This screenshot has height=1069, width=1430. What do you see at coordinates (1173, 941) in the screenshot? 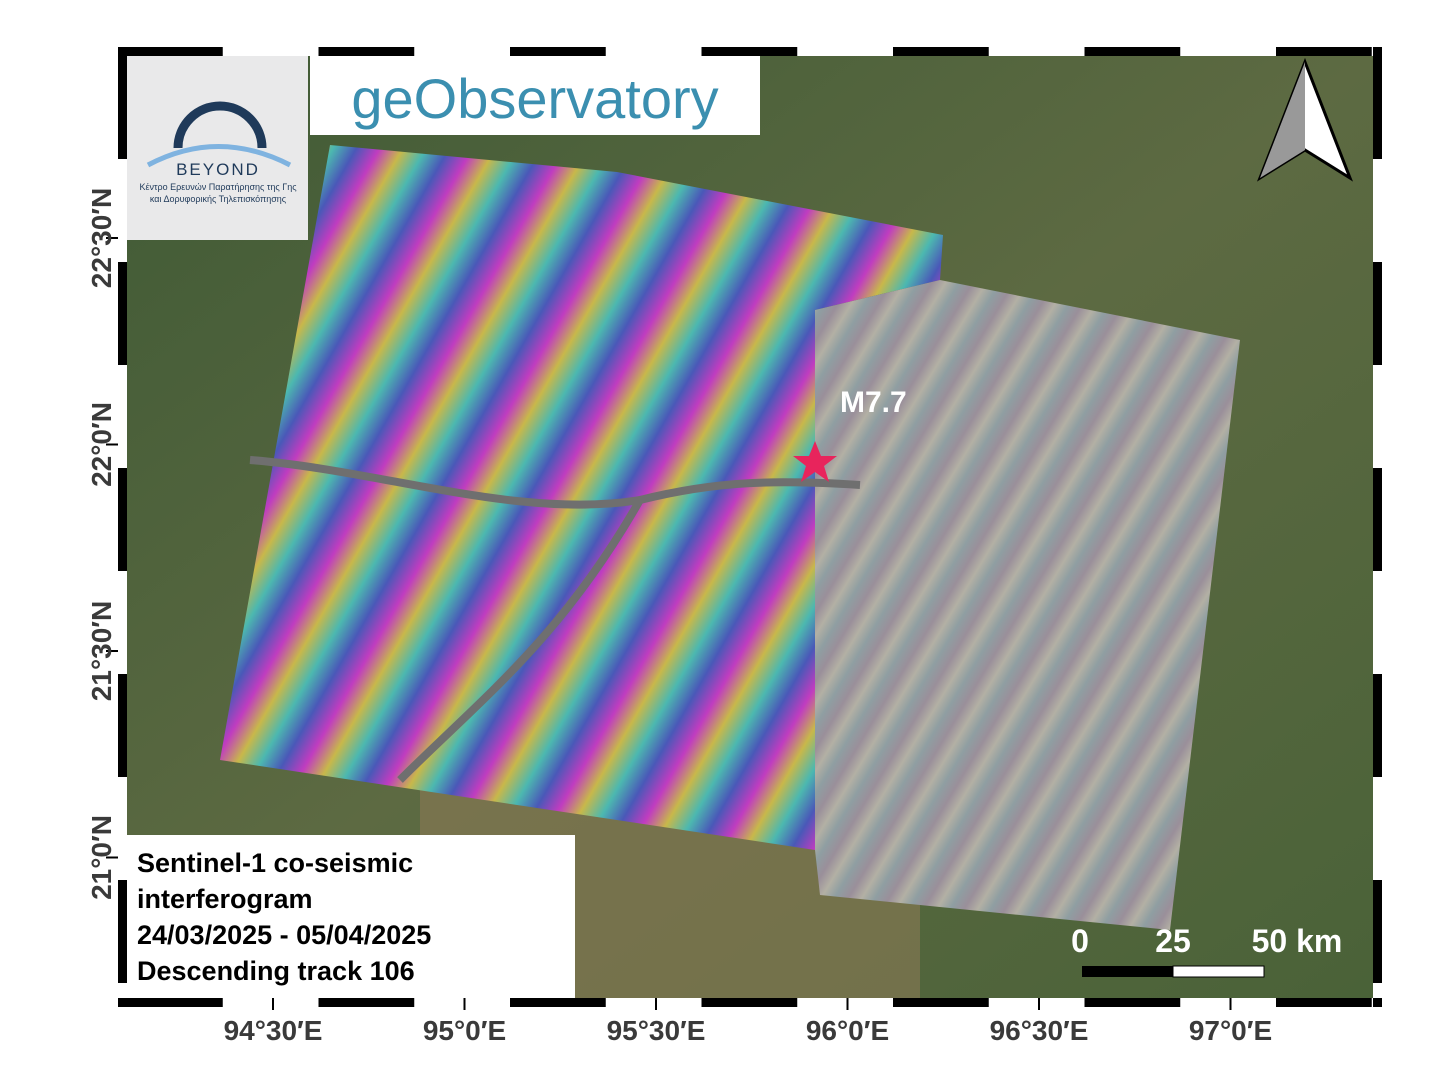
I see `scale-label: 25` at bounding box center [1173, 941].